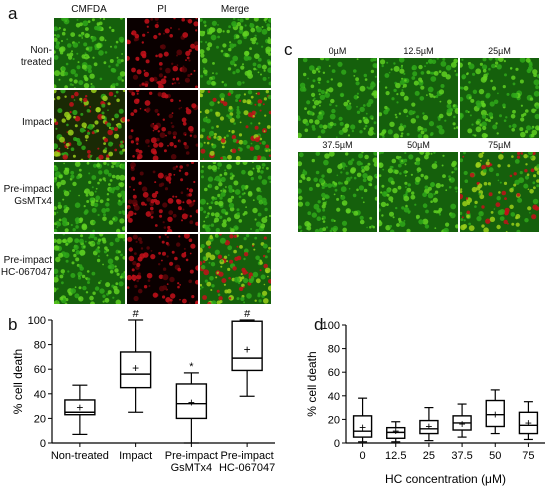  I want to click on d-ytick-label: 20, so click(334, 420).